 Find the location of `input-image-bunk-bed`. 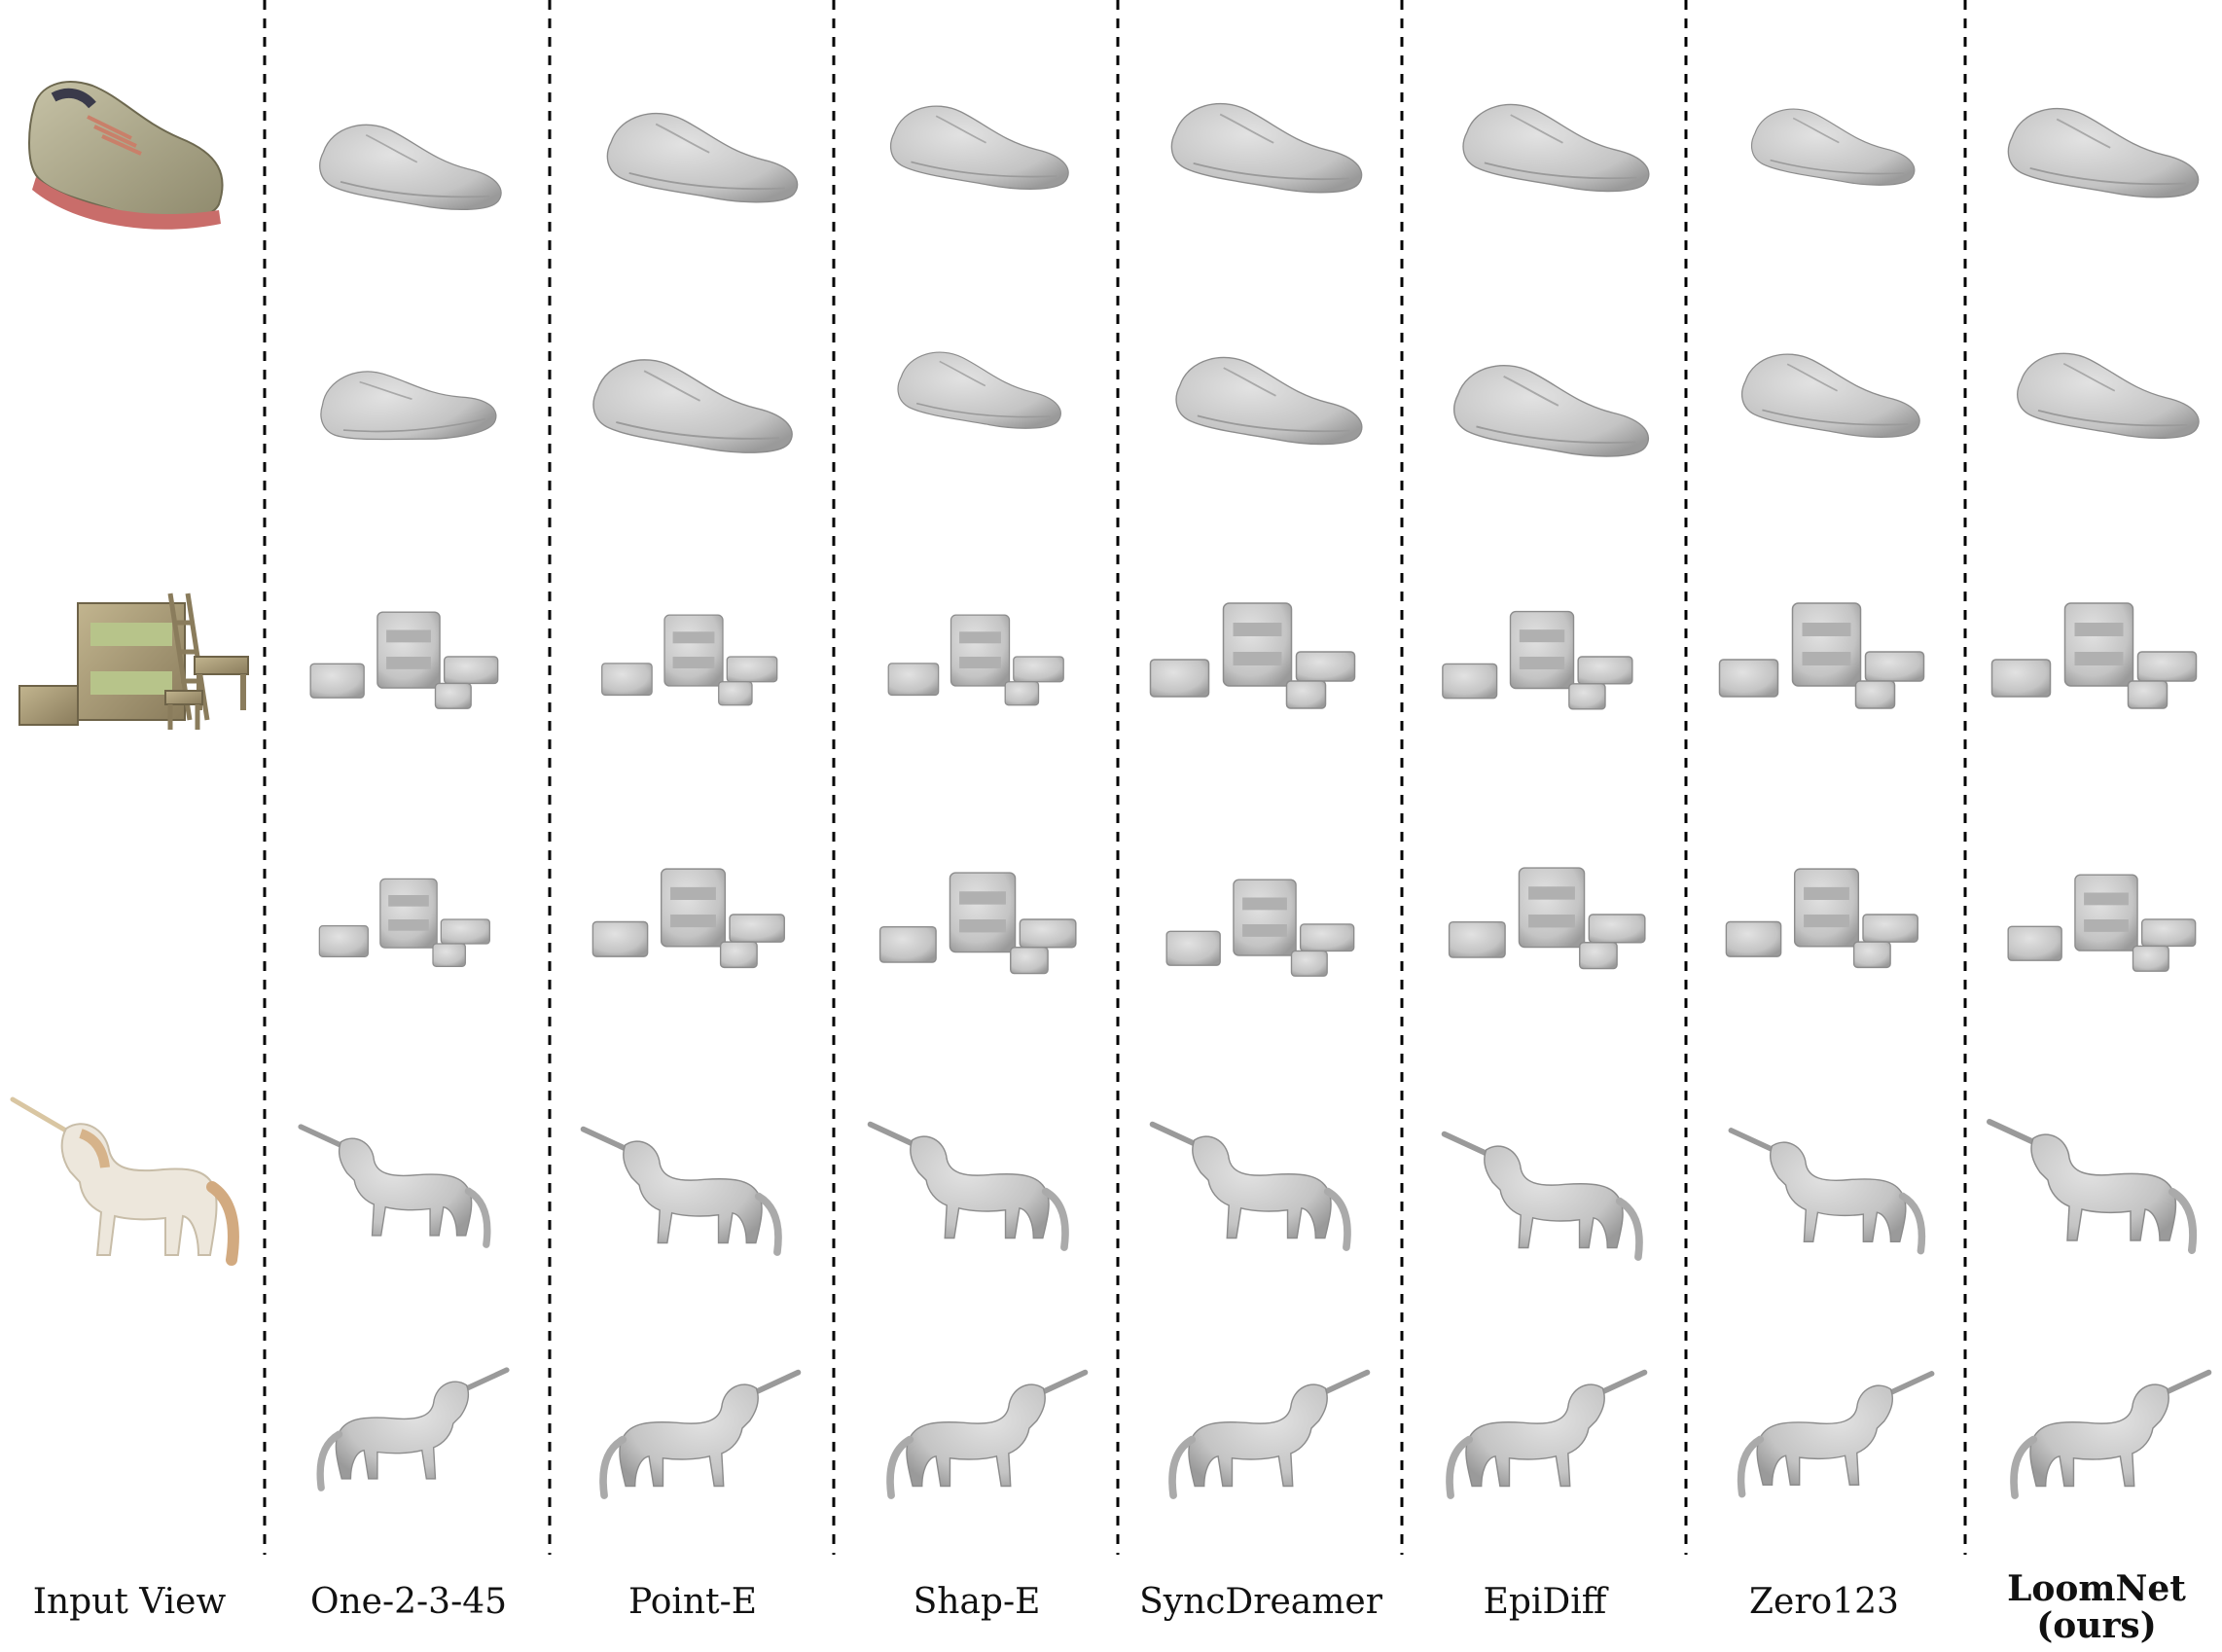

input-image-bunk-bed is located at coordinates (133, 661).